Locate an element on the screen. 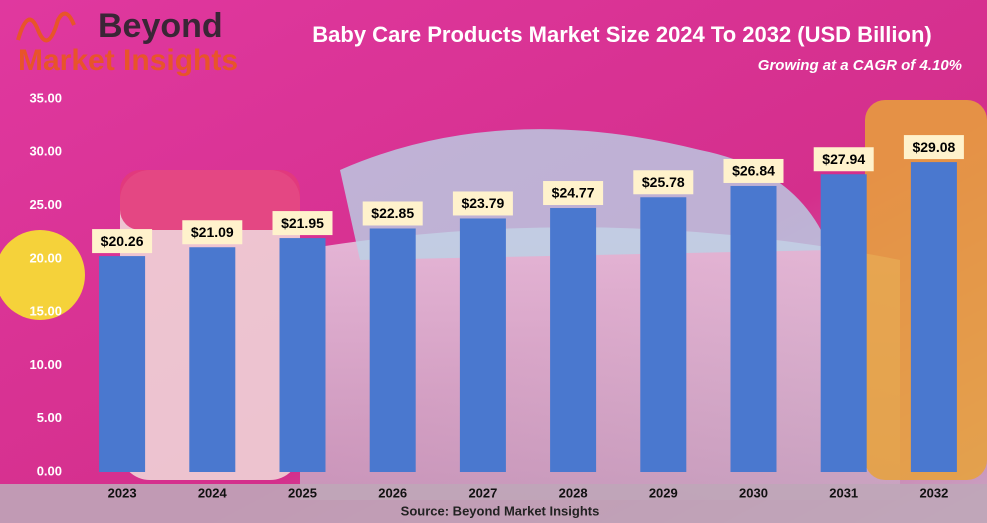 The width and height of the screenshot is (987, 523). value-label: $26.84 is located at coordinates (753, 171).